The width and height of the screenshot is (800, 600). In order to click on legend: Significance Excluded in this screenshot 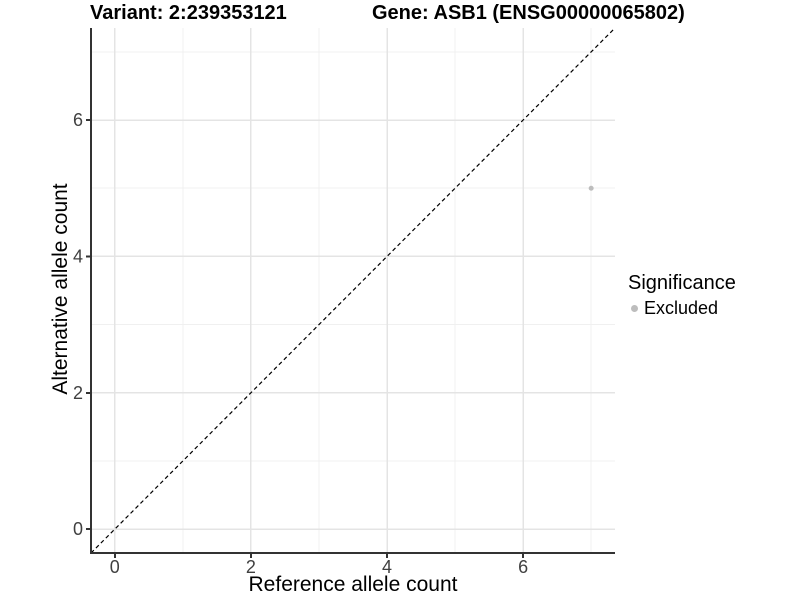, I will do `click(682, 295)`.